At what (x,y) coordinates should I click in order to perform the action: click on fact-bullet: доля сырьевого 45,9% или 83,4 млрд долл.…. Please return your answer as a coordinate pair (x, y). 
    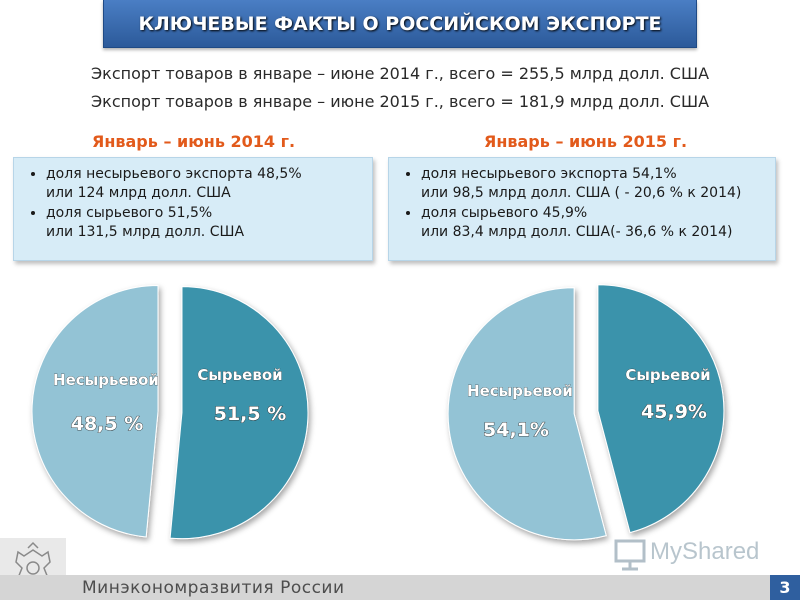
    Looking at the image, I should click on (594, 223).